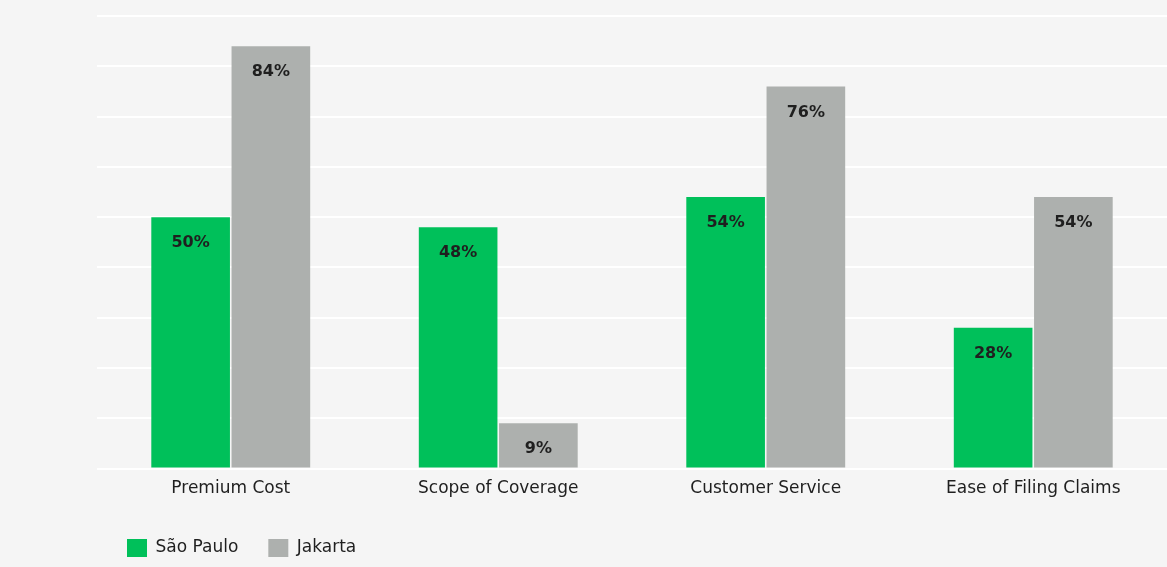 The width and height of the screenshot is (1167, 567). I want to click on x-tick-label: Customer Service, so click(766, 487).